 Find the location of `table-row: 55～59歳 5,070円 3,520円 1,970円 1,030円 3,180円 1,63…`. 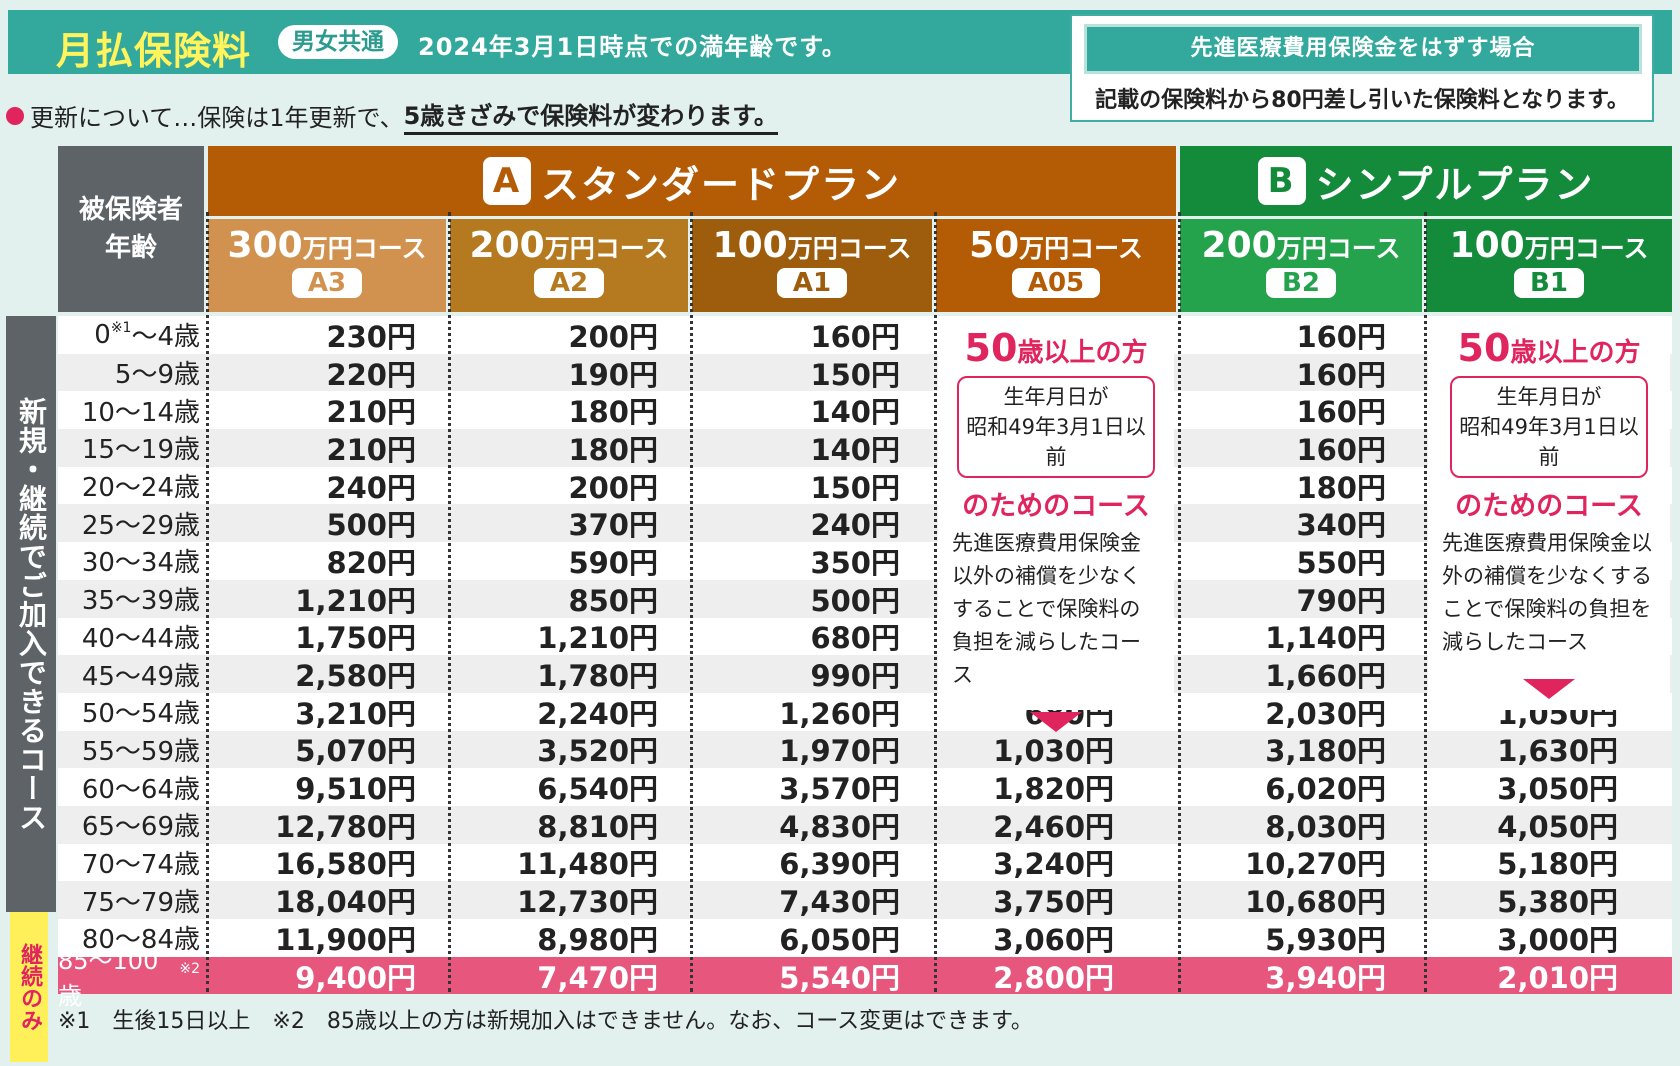

table-row: 55～59歳 5,070円 3,520円 1,970円 1,030円 3,180円 1,63… is located at coordinates (865, 749).